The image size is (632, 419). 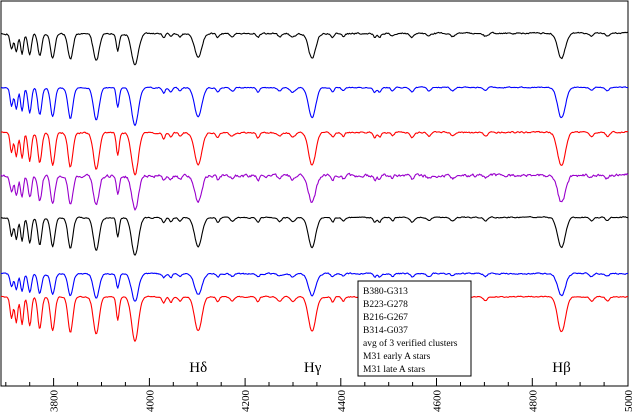 What do you see at coordinates (55, 401) in the screenshot?
I see `x-tick-label: 3800` at bounding box center [55, 401].